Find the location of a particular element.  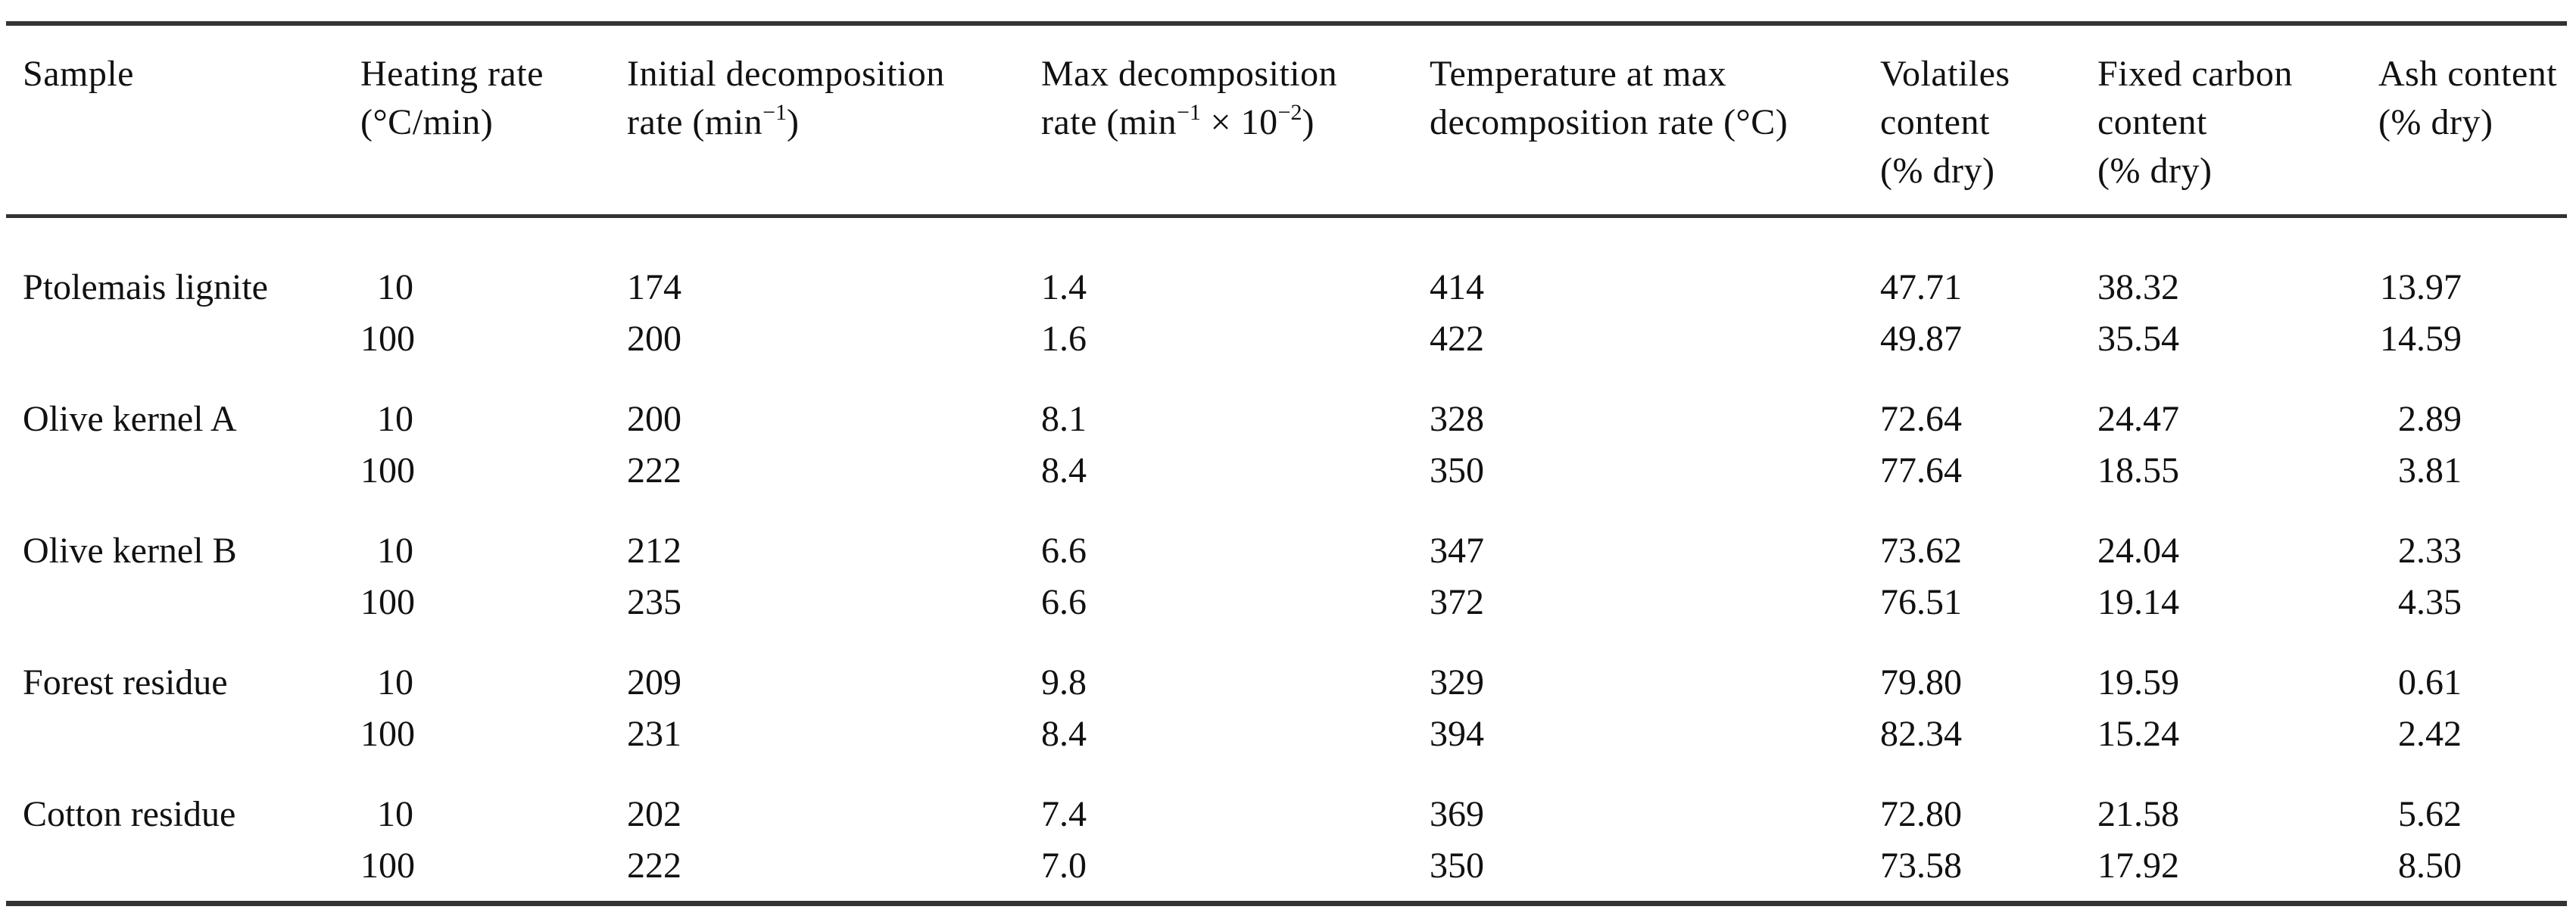

col-header-heating-rate: Heating rate (°C/min) is located at coordinates (493, 123).